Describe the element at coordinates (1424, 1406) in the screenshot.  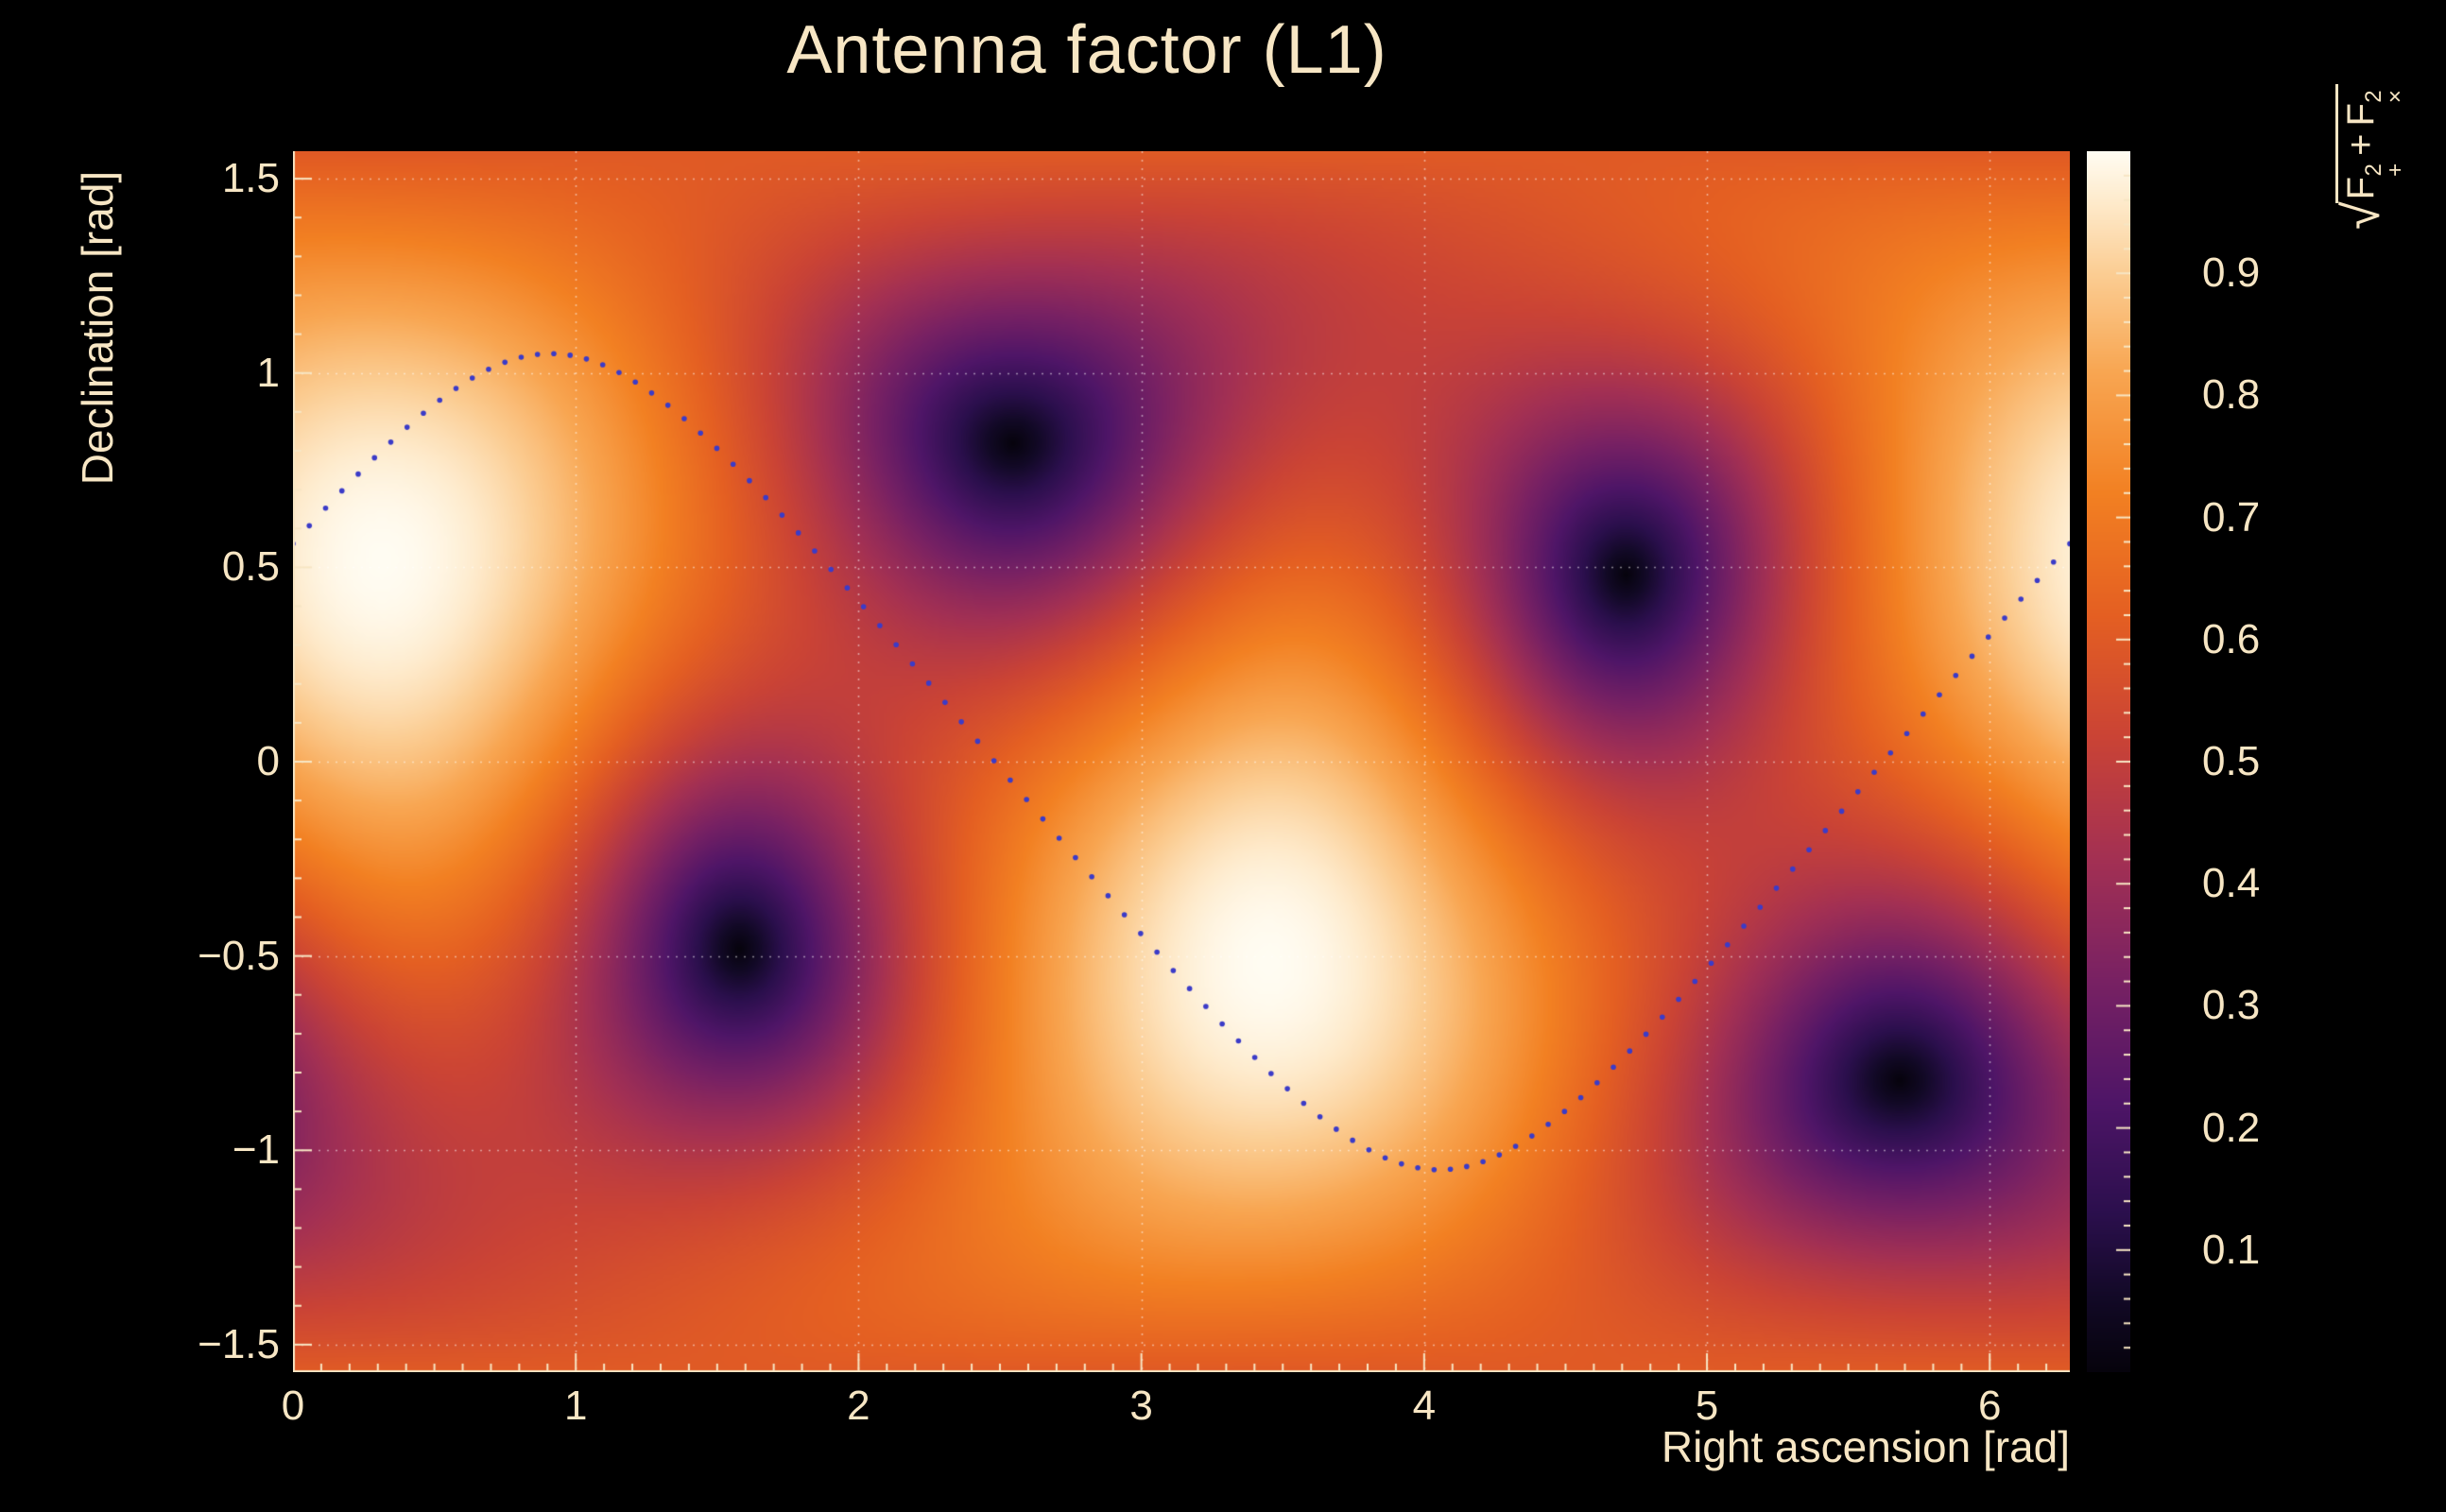
I see `x-tick-label: 4` at that location.